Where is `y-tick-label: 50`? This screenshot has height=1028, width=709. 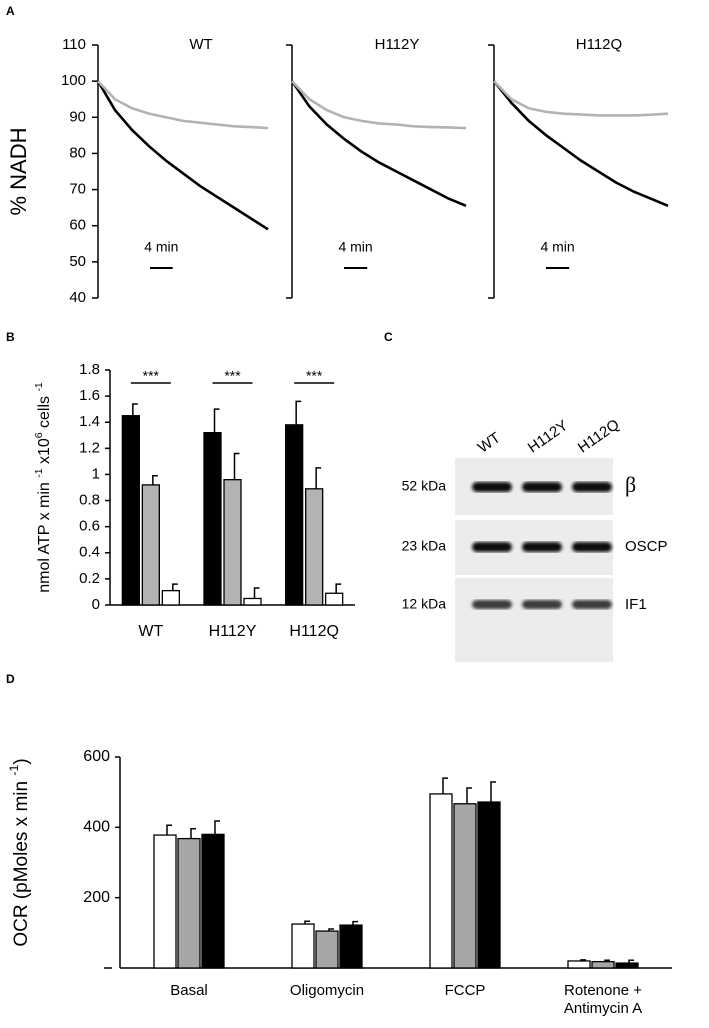 y-tick-label: 50 is located at coordinates (77, 261).